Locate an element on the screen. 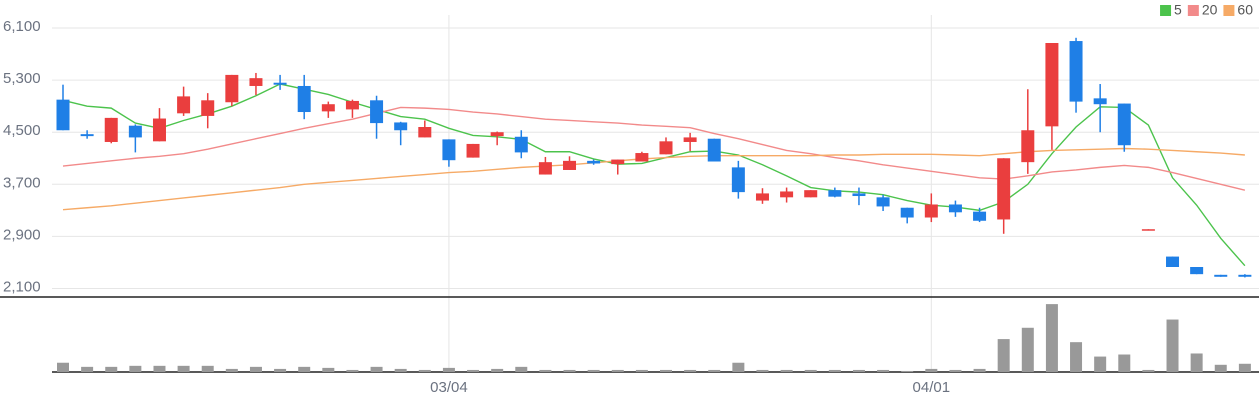 Image resolution: width=1259 pixels, height=400 pixels. y-tick-label: 2,900 is located at coordinates (22, 234).